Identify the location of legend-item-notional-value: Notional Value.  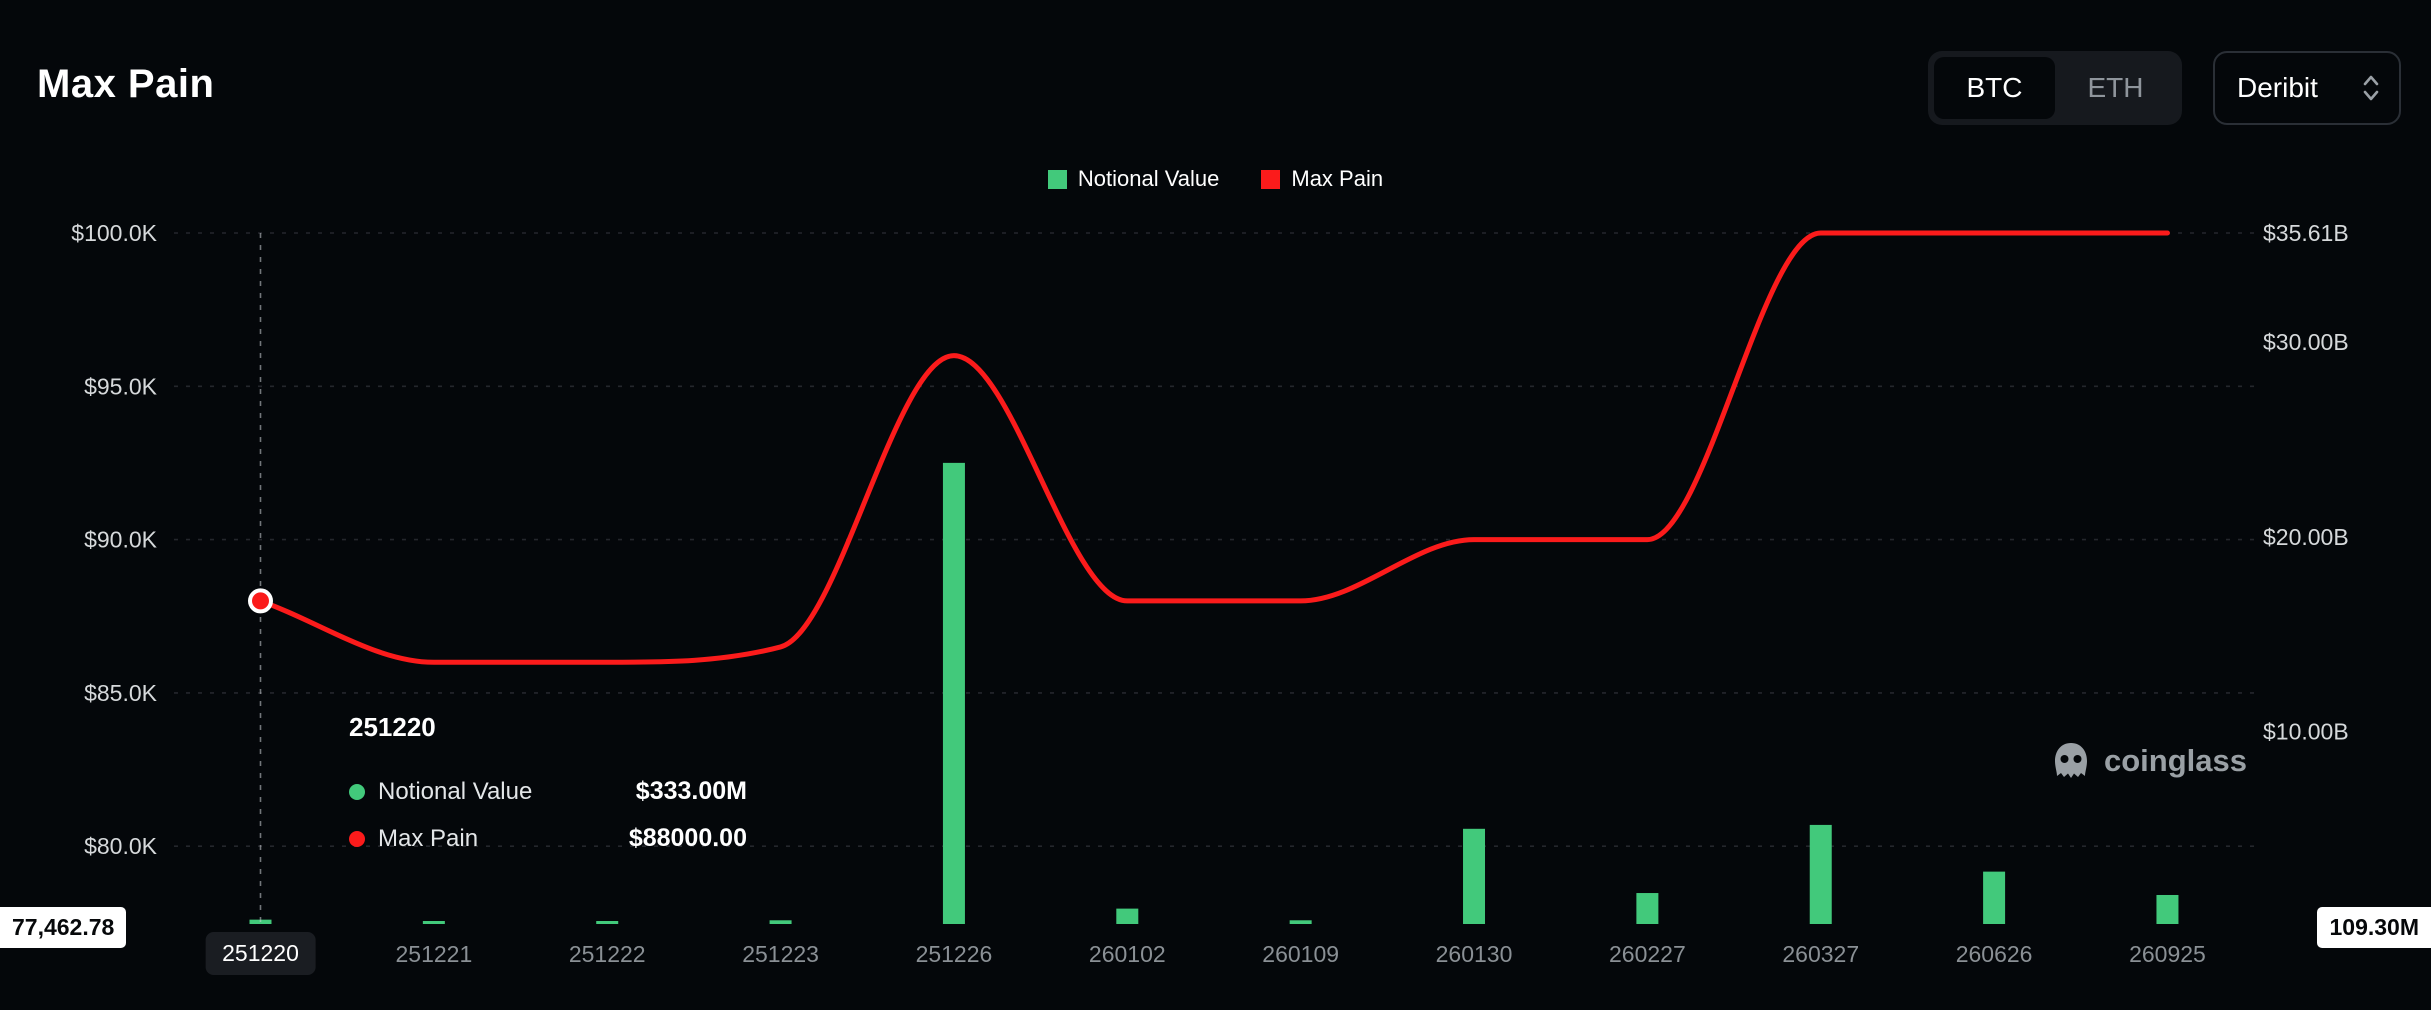
(1133, 179).